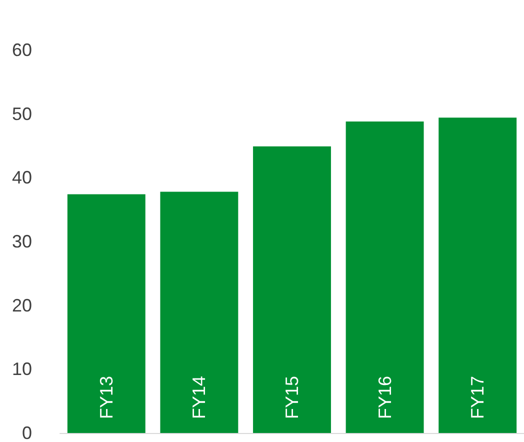 The height and width of the screenshot is (442, 524). I want to click on x-tick-label: FY16, so click(384, 397).